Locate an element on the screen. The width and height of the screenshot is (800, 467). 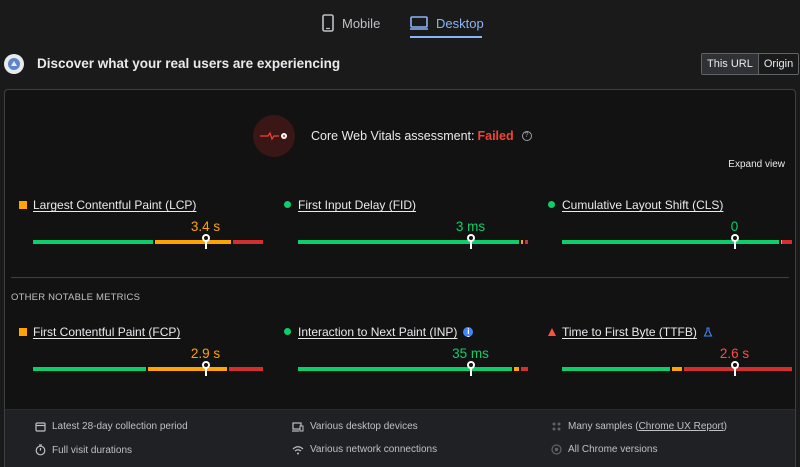
metric-value: 3 ms is located at coordinates (470, 226).